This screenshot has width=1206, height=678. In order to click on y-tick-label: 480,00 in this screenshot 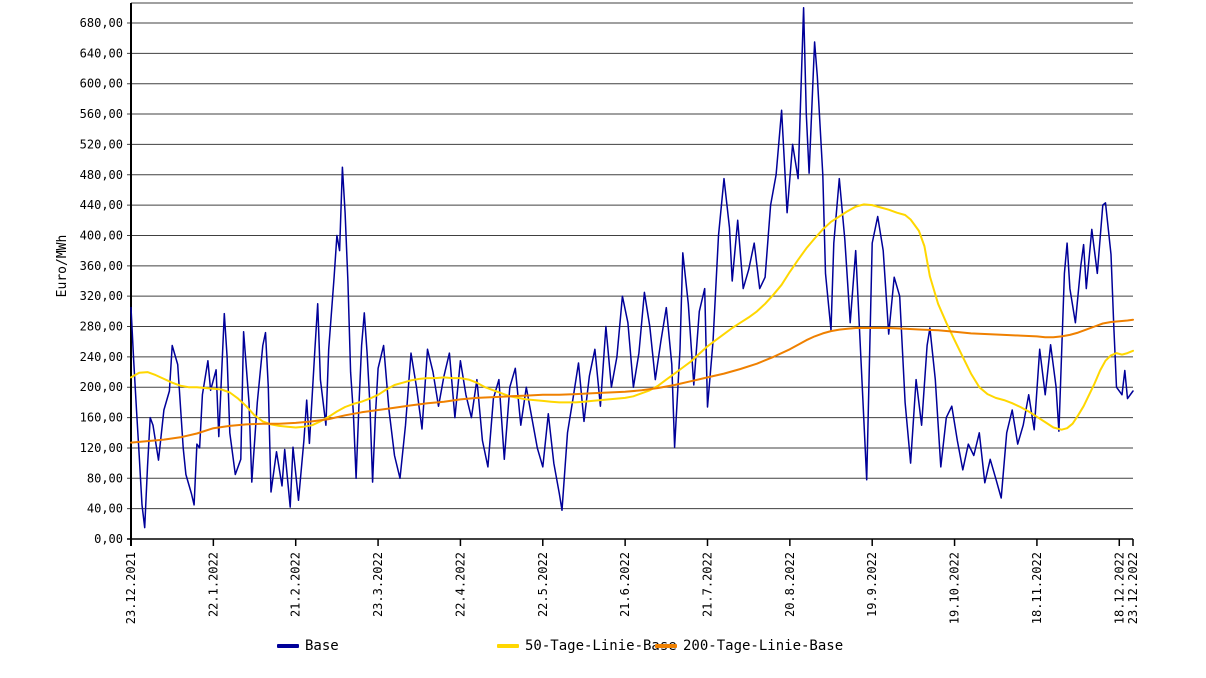, I will do `click(101, 175)`.